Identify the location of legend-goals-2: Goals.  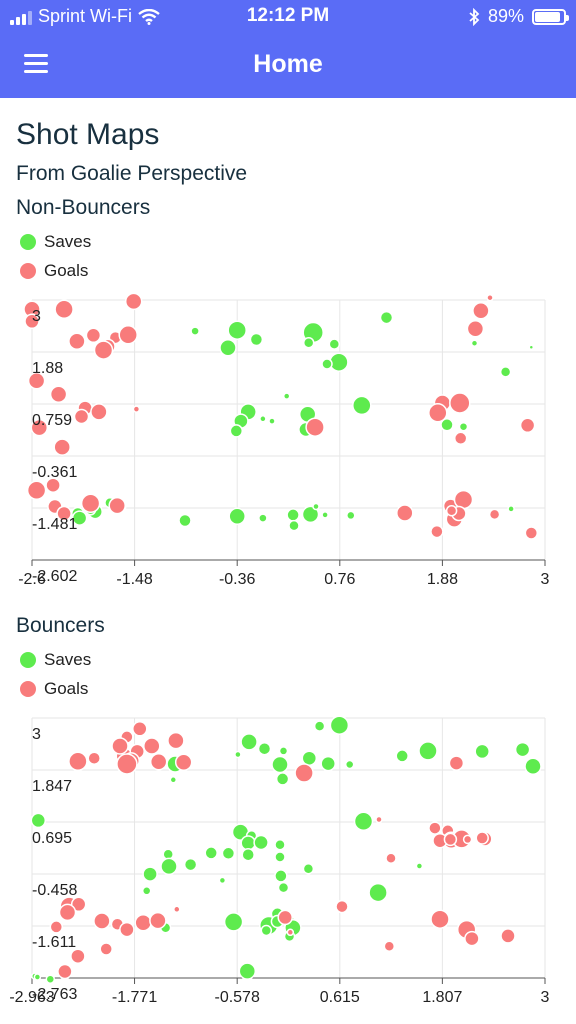
(54, 689).